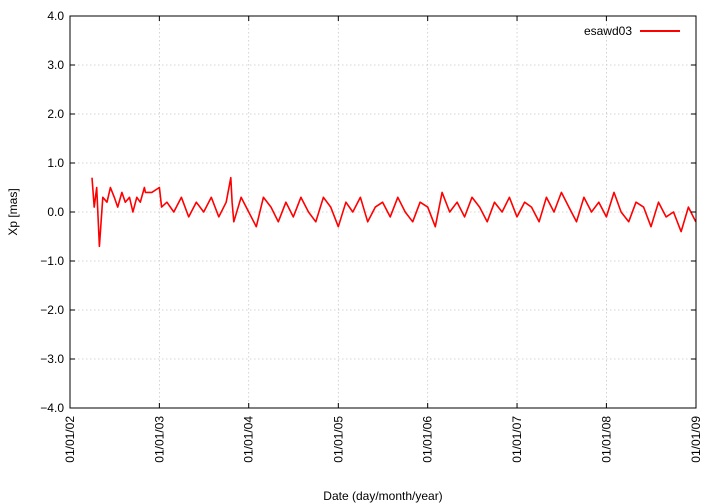 This screenshot has width=720, height=504. What do you see at coordinates (55, 212) in the screenshot?
I see `y-tick-label: 0.0` at bounding box center [55, 212].